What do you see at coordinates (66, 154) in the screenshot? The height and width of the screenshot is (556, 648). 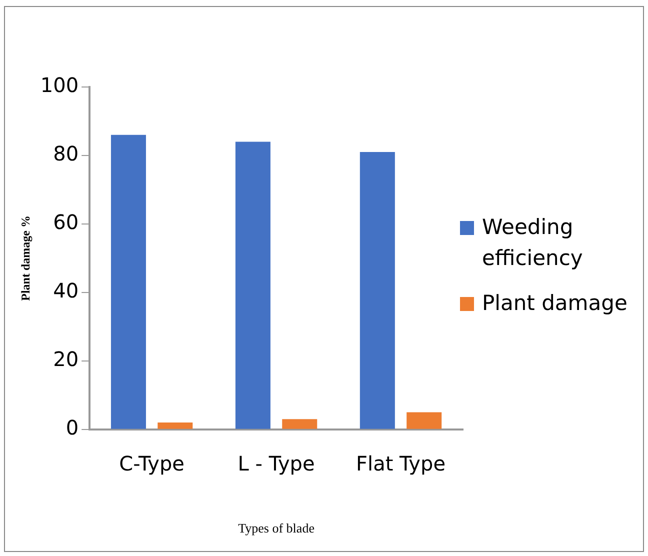 I see `y-tick-label: 80` at bounding box center [66, 154].